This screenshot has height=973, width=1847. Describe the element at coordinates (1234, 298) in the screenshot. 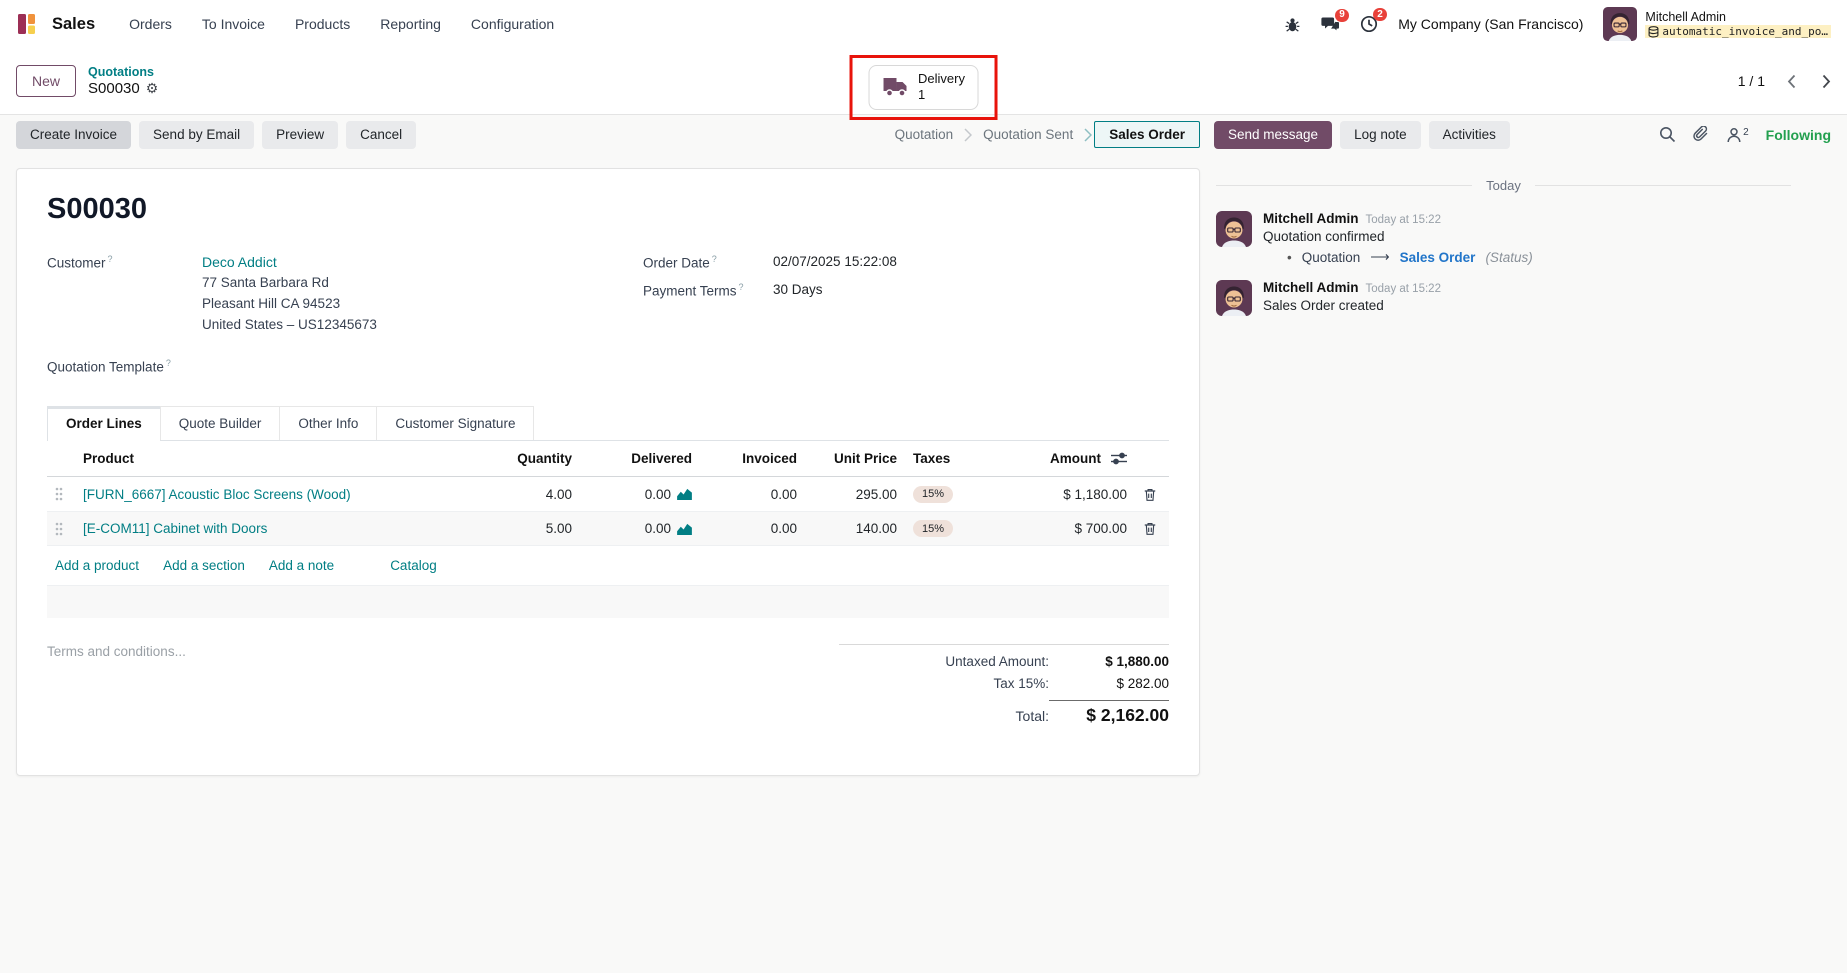

I see `message-avatar` at that location.